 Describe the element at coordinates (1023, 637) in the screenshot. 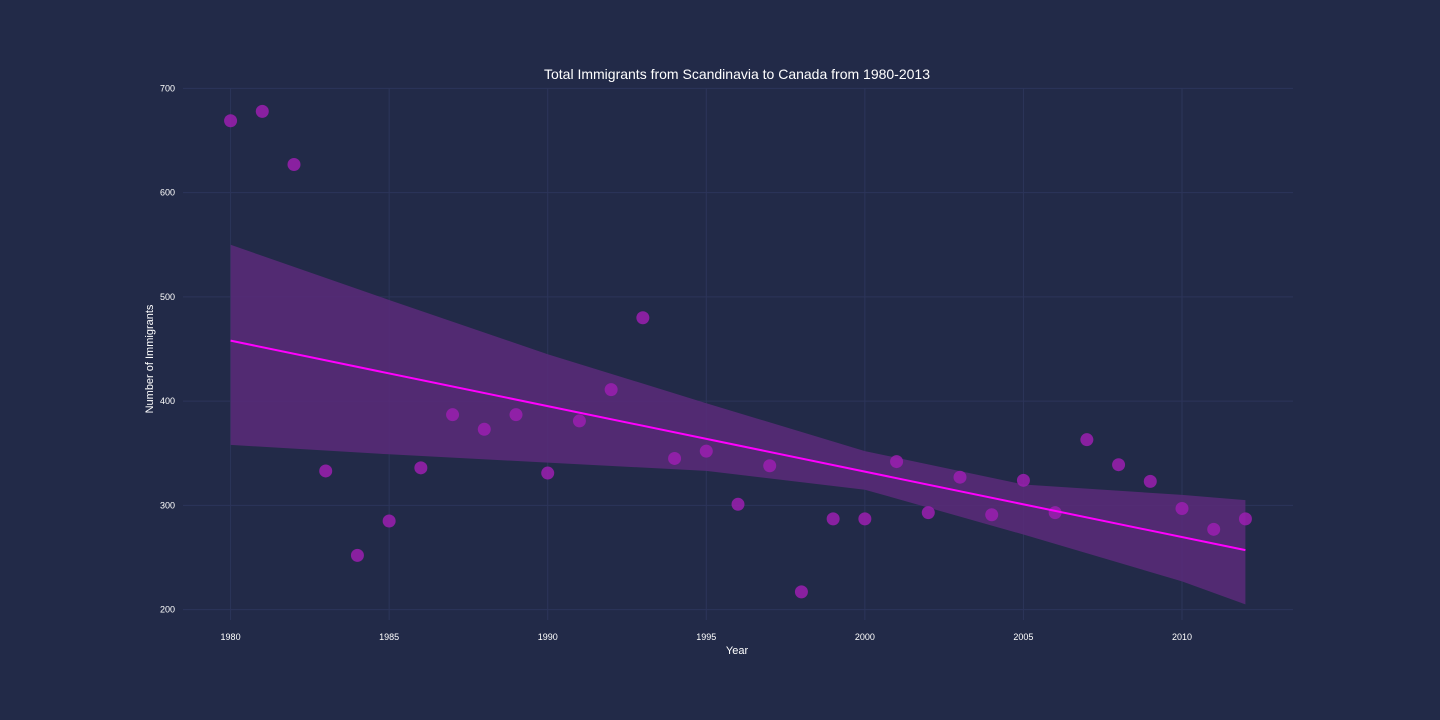

I see `x-tick-label: 2005` at that location.